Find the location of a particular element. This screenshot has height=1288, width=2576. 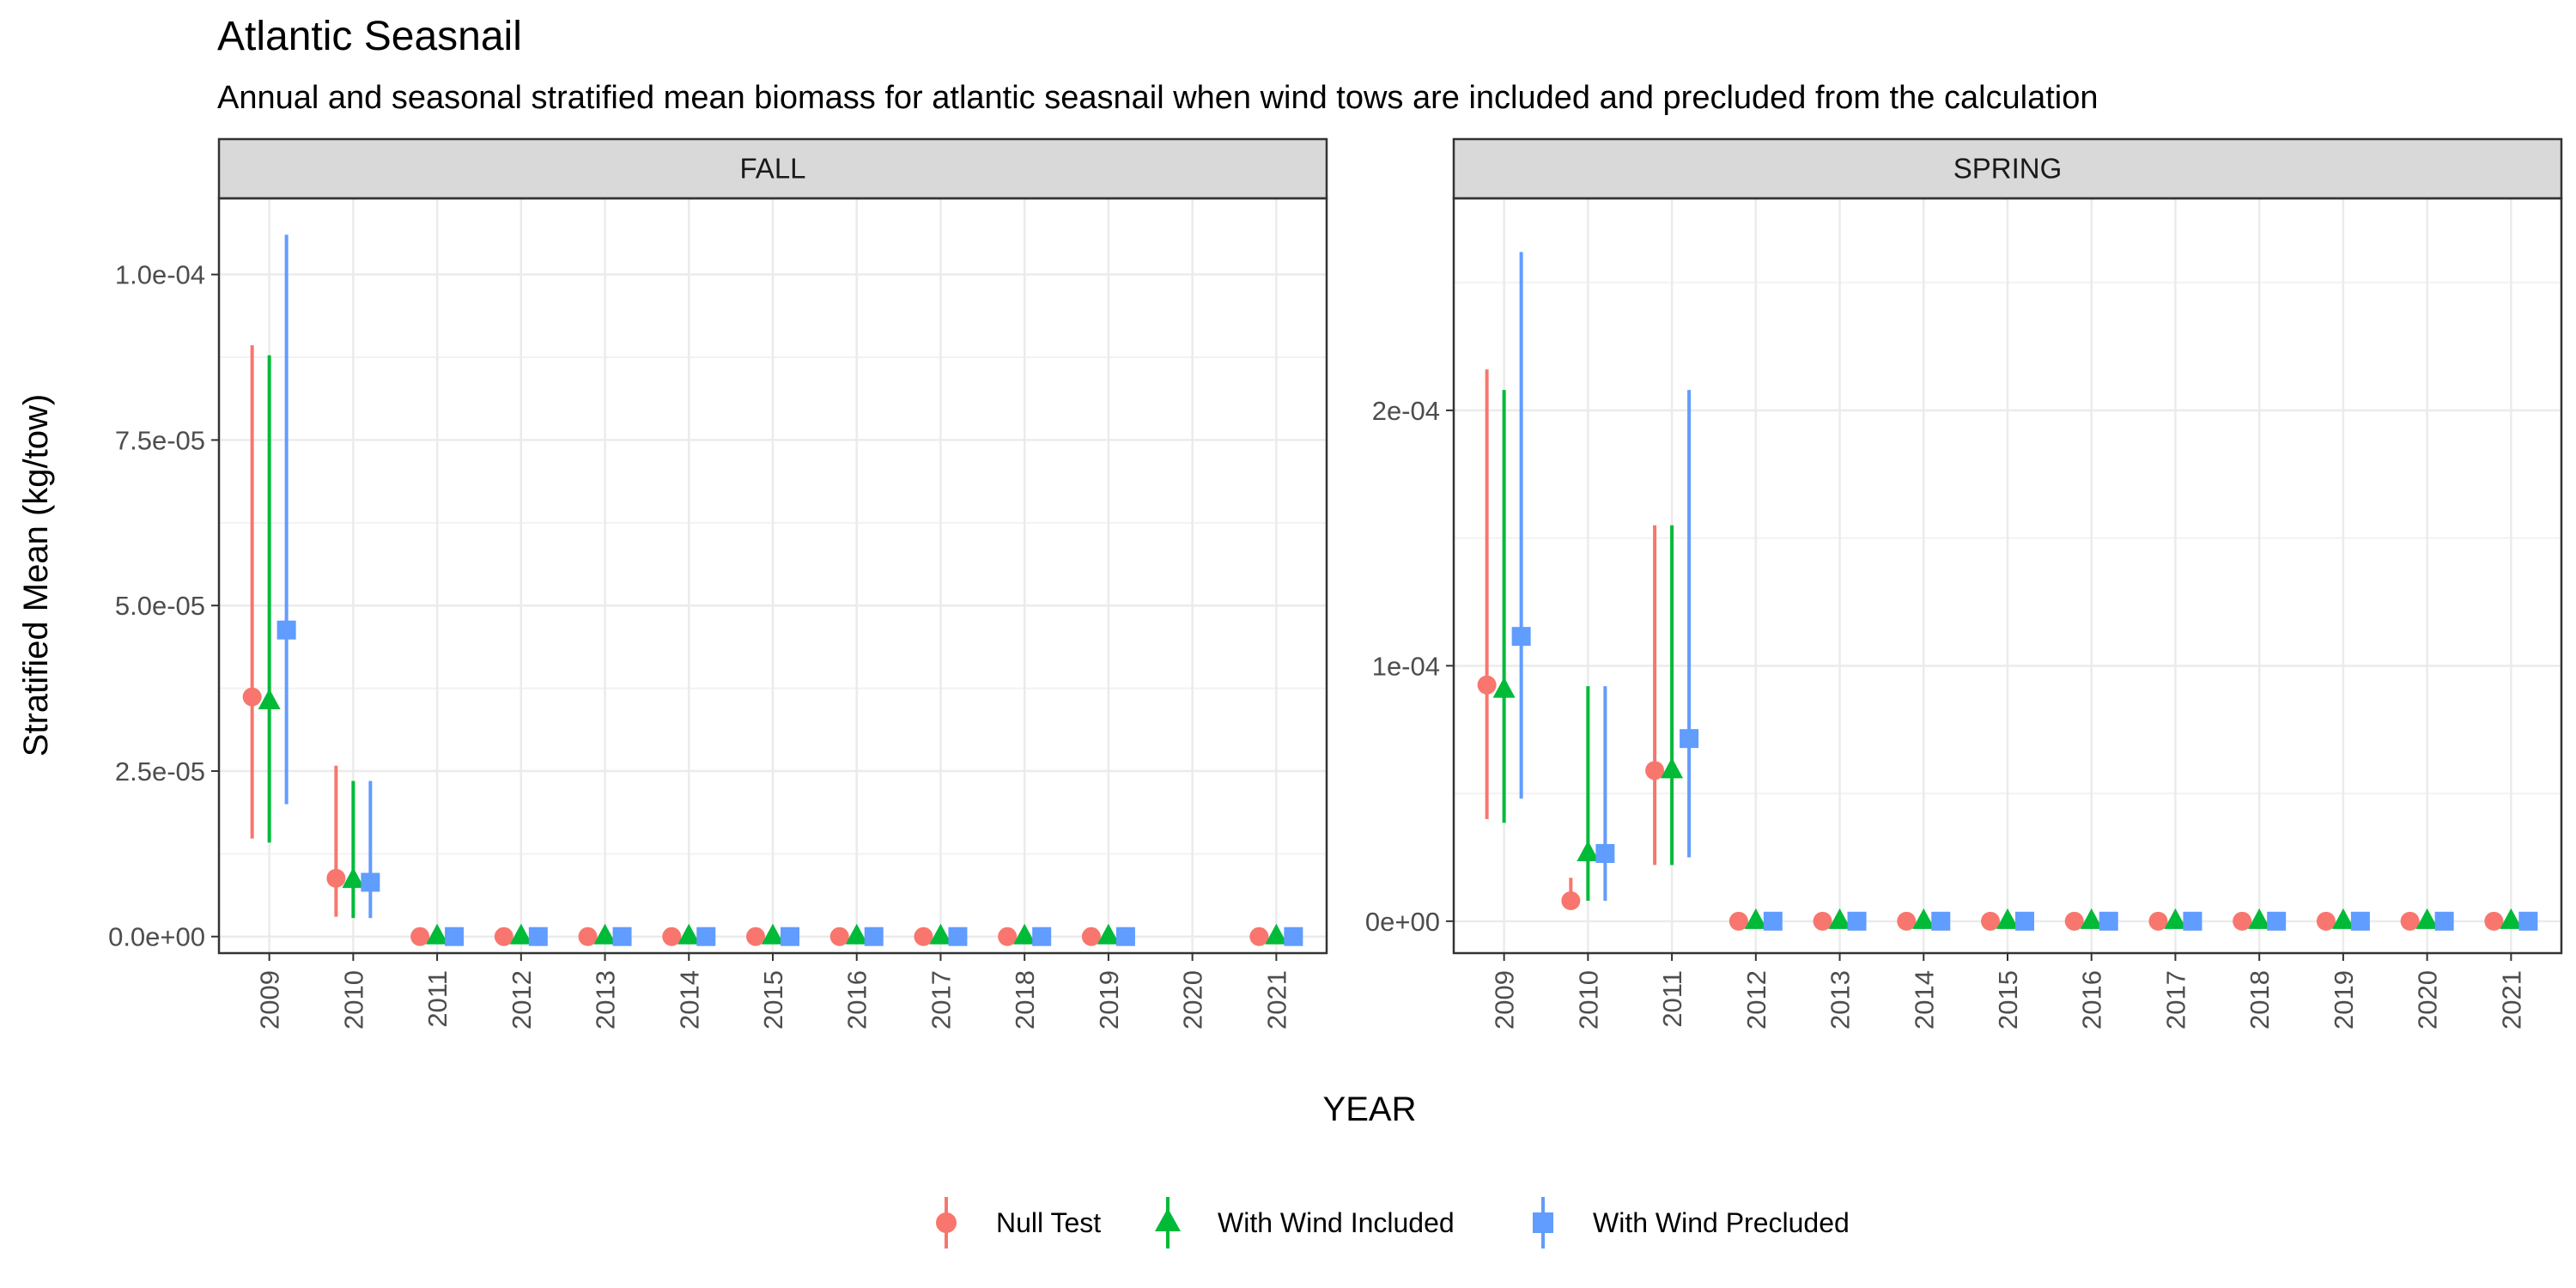

legend-key-square is located at coordinates (1543, 1222).